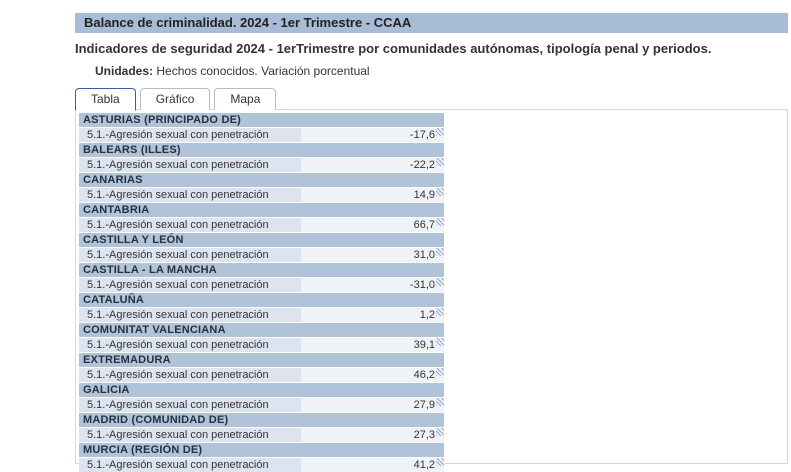 The image size is (791, 472). I want to click on region-header-row: GALICIA, so click(261, 390).